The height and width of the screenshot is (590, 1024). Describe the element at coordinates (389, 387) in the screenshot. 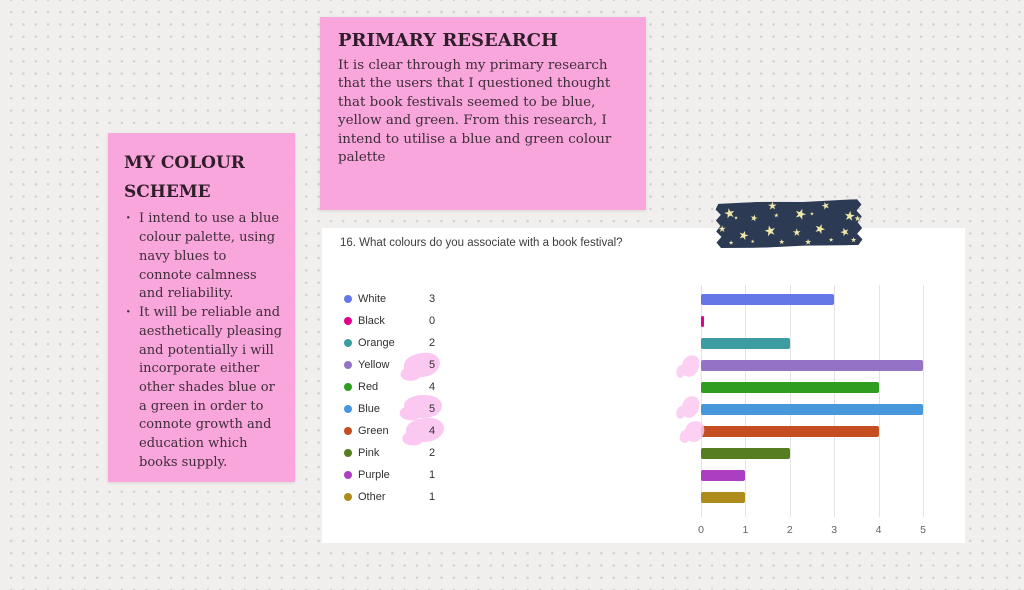

I see `legend-row: Red 4` at that location.